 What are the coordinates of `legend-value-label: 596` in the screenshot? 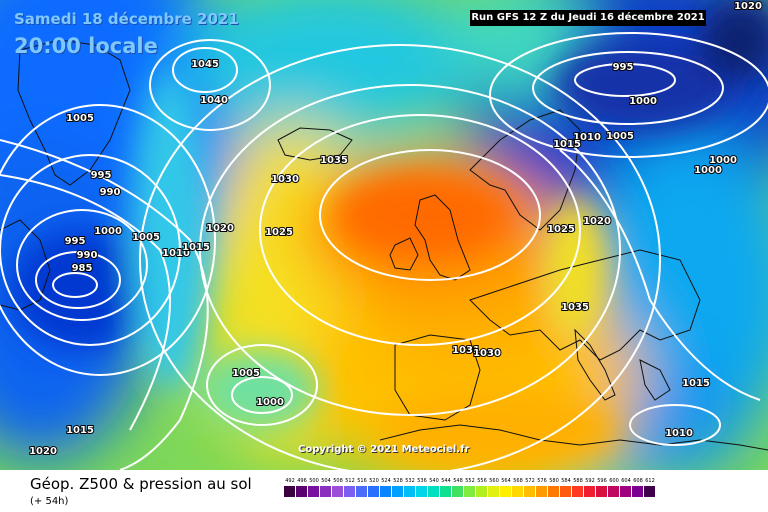 It's located at (602, 481).